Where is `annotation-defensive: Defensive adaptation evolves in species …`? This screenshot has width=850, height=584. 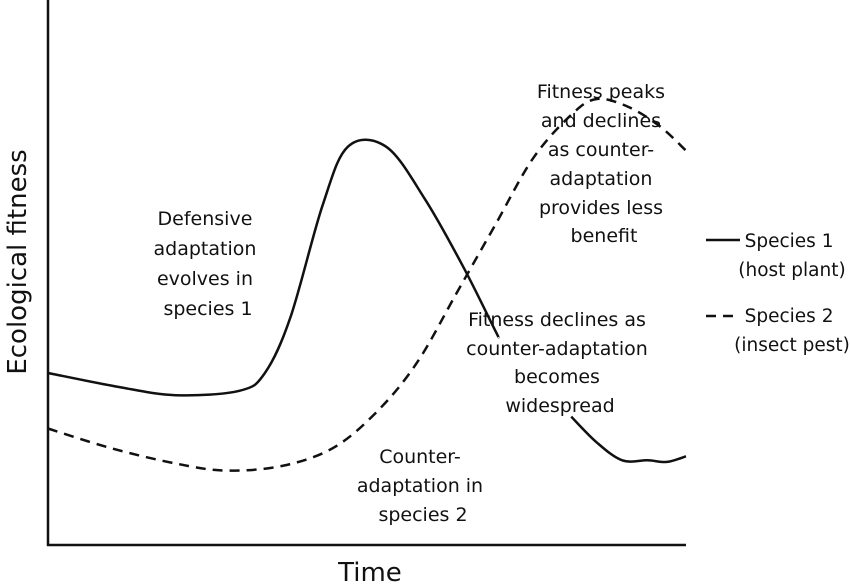 annotation-defensive: Defensive adaptation evolves in species … is located at coordinates (208, 264).